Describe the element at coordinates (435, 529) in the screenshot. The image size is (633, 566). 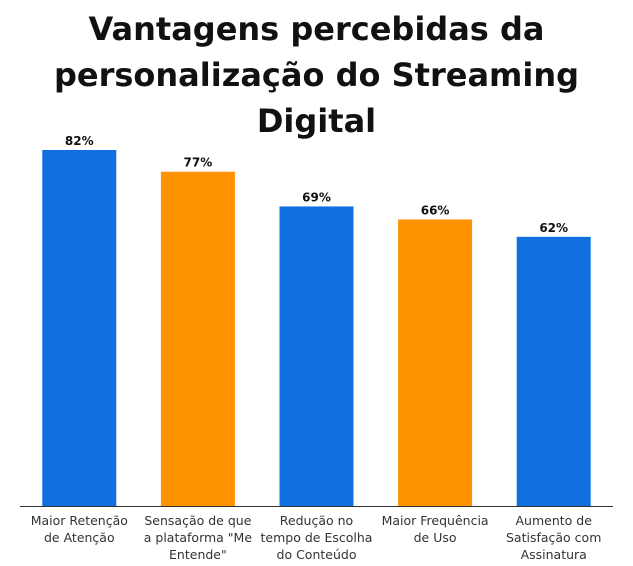
I see `x-tick-label-4: Maior Frequência de Uso` at that location.